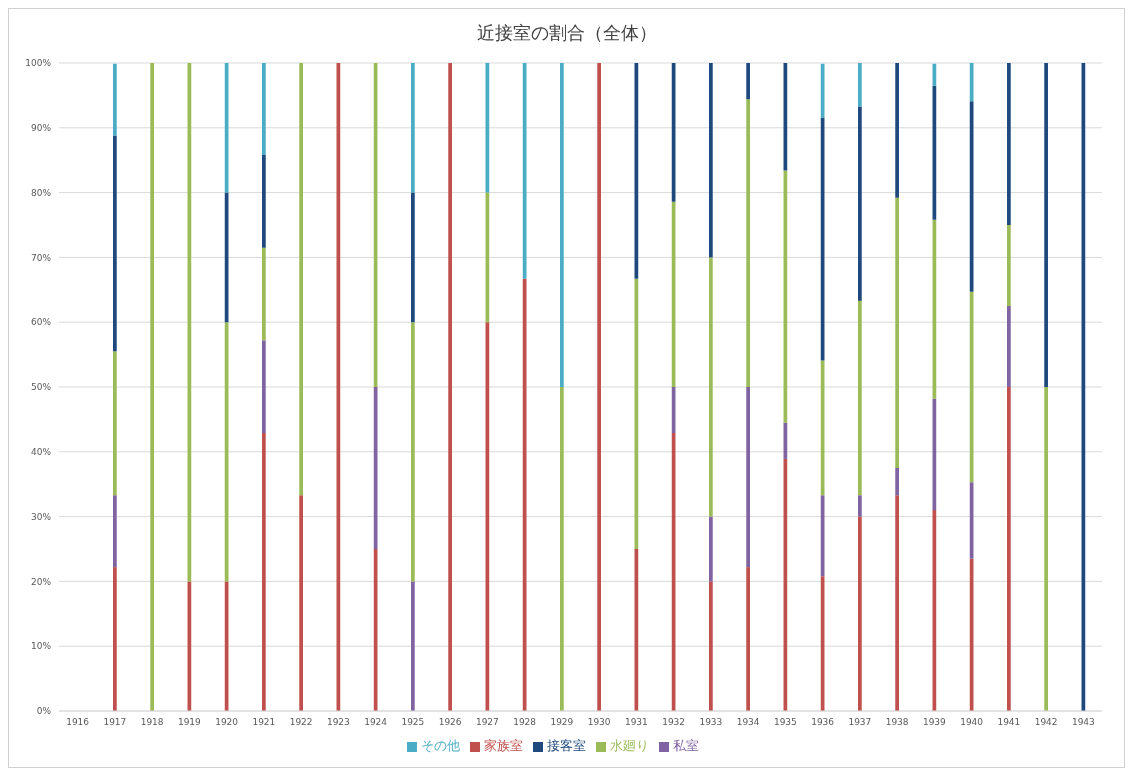 This screenshot has width=1133, height=776. I want to click on legend-label: 水廻り, so click(629, 745).